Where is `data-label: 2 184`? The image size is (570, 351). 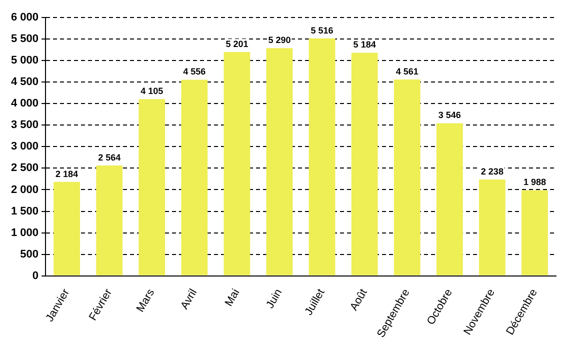 data-label: 2 184 is located at coordinates (67, 173).